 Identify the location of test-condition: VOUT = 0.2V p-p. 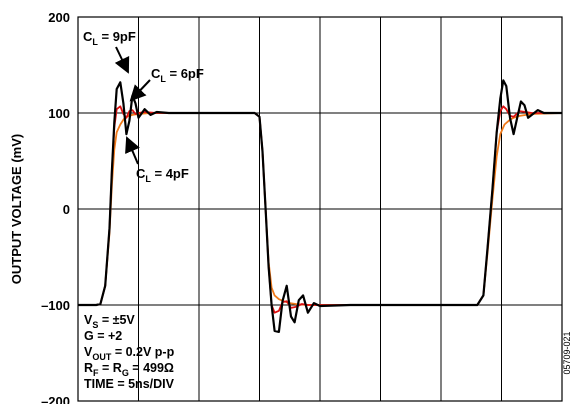
(129, 353).